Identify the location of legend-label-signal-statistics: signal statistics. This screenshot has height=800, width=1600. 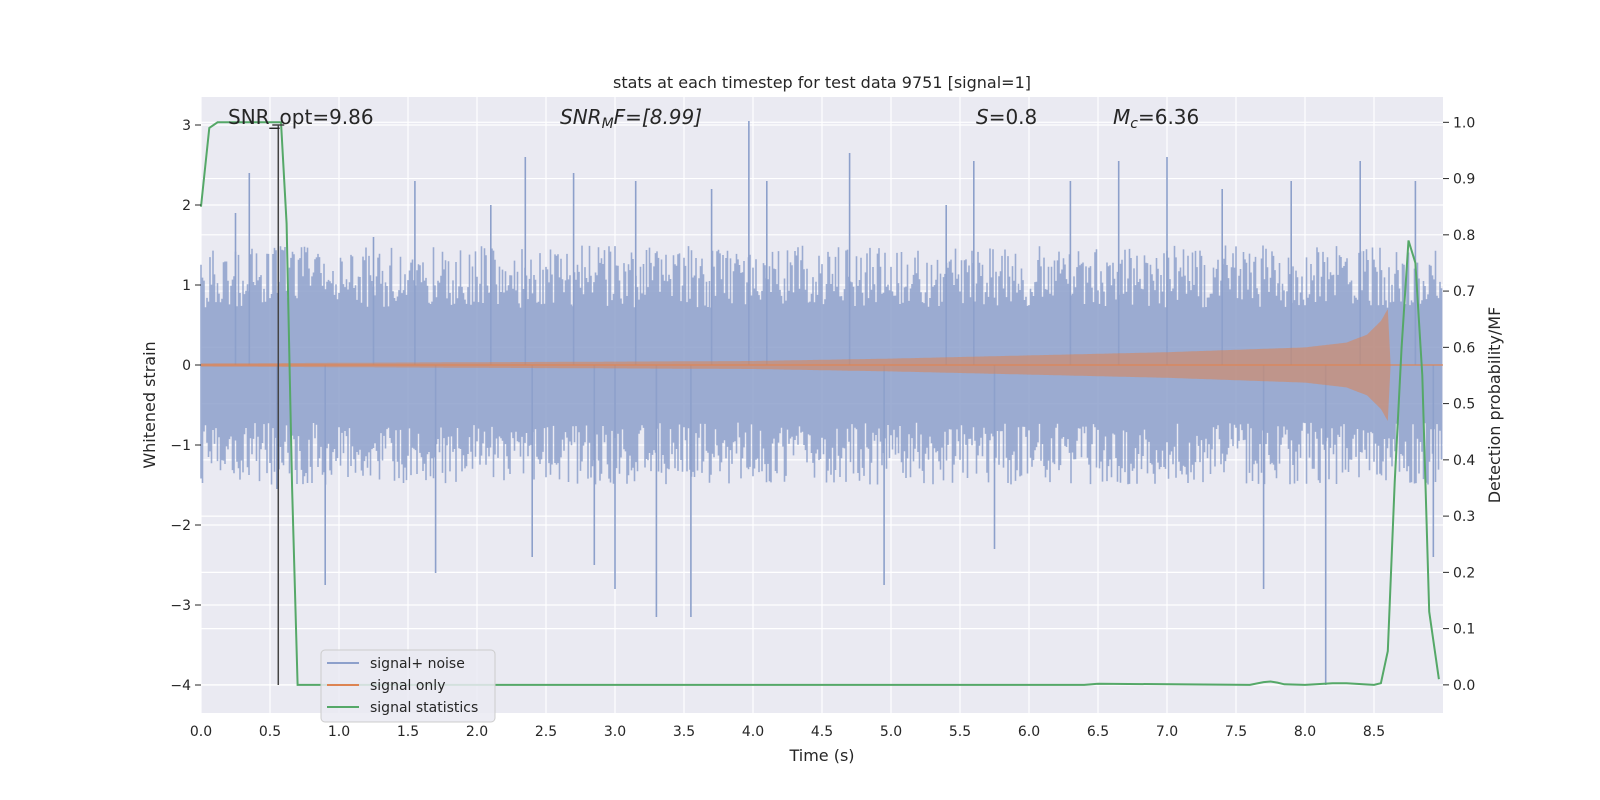
(424, 708).